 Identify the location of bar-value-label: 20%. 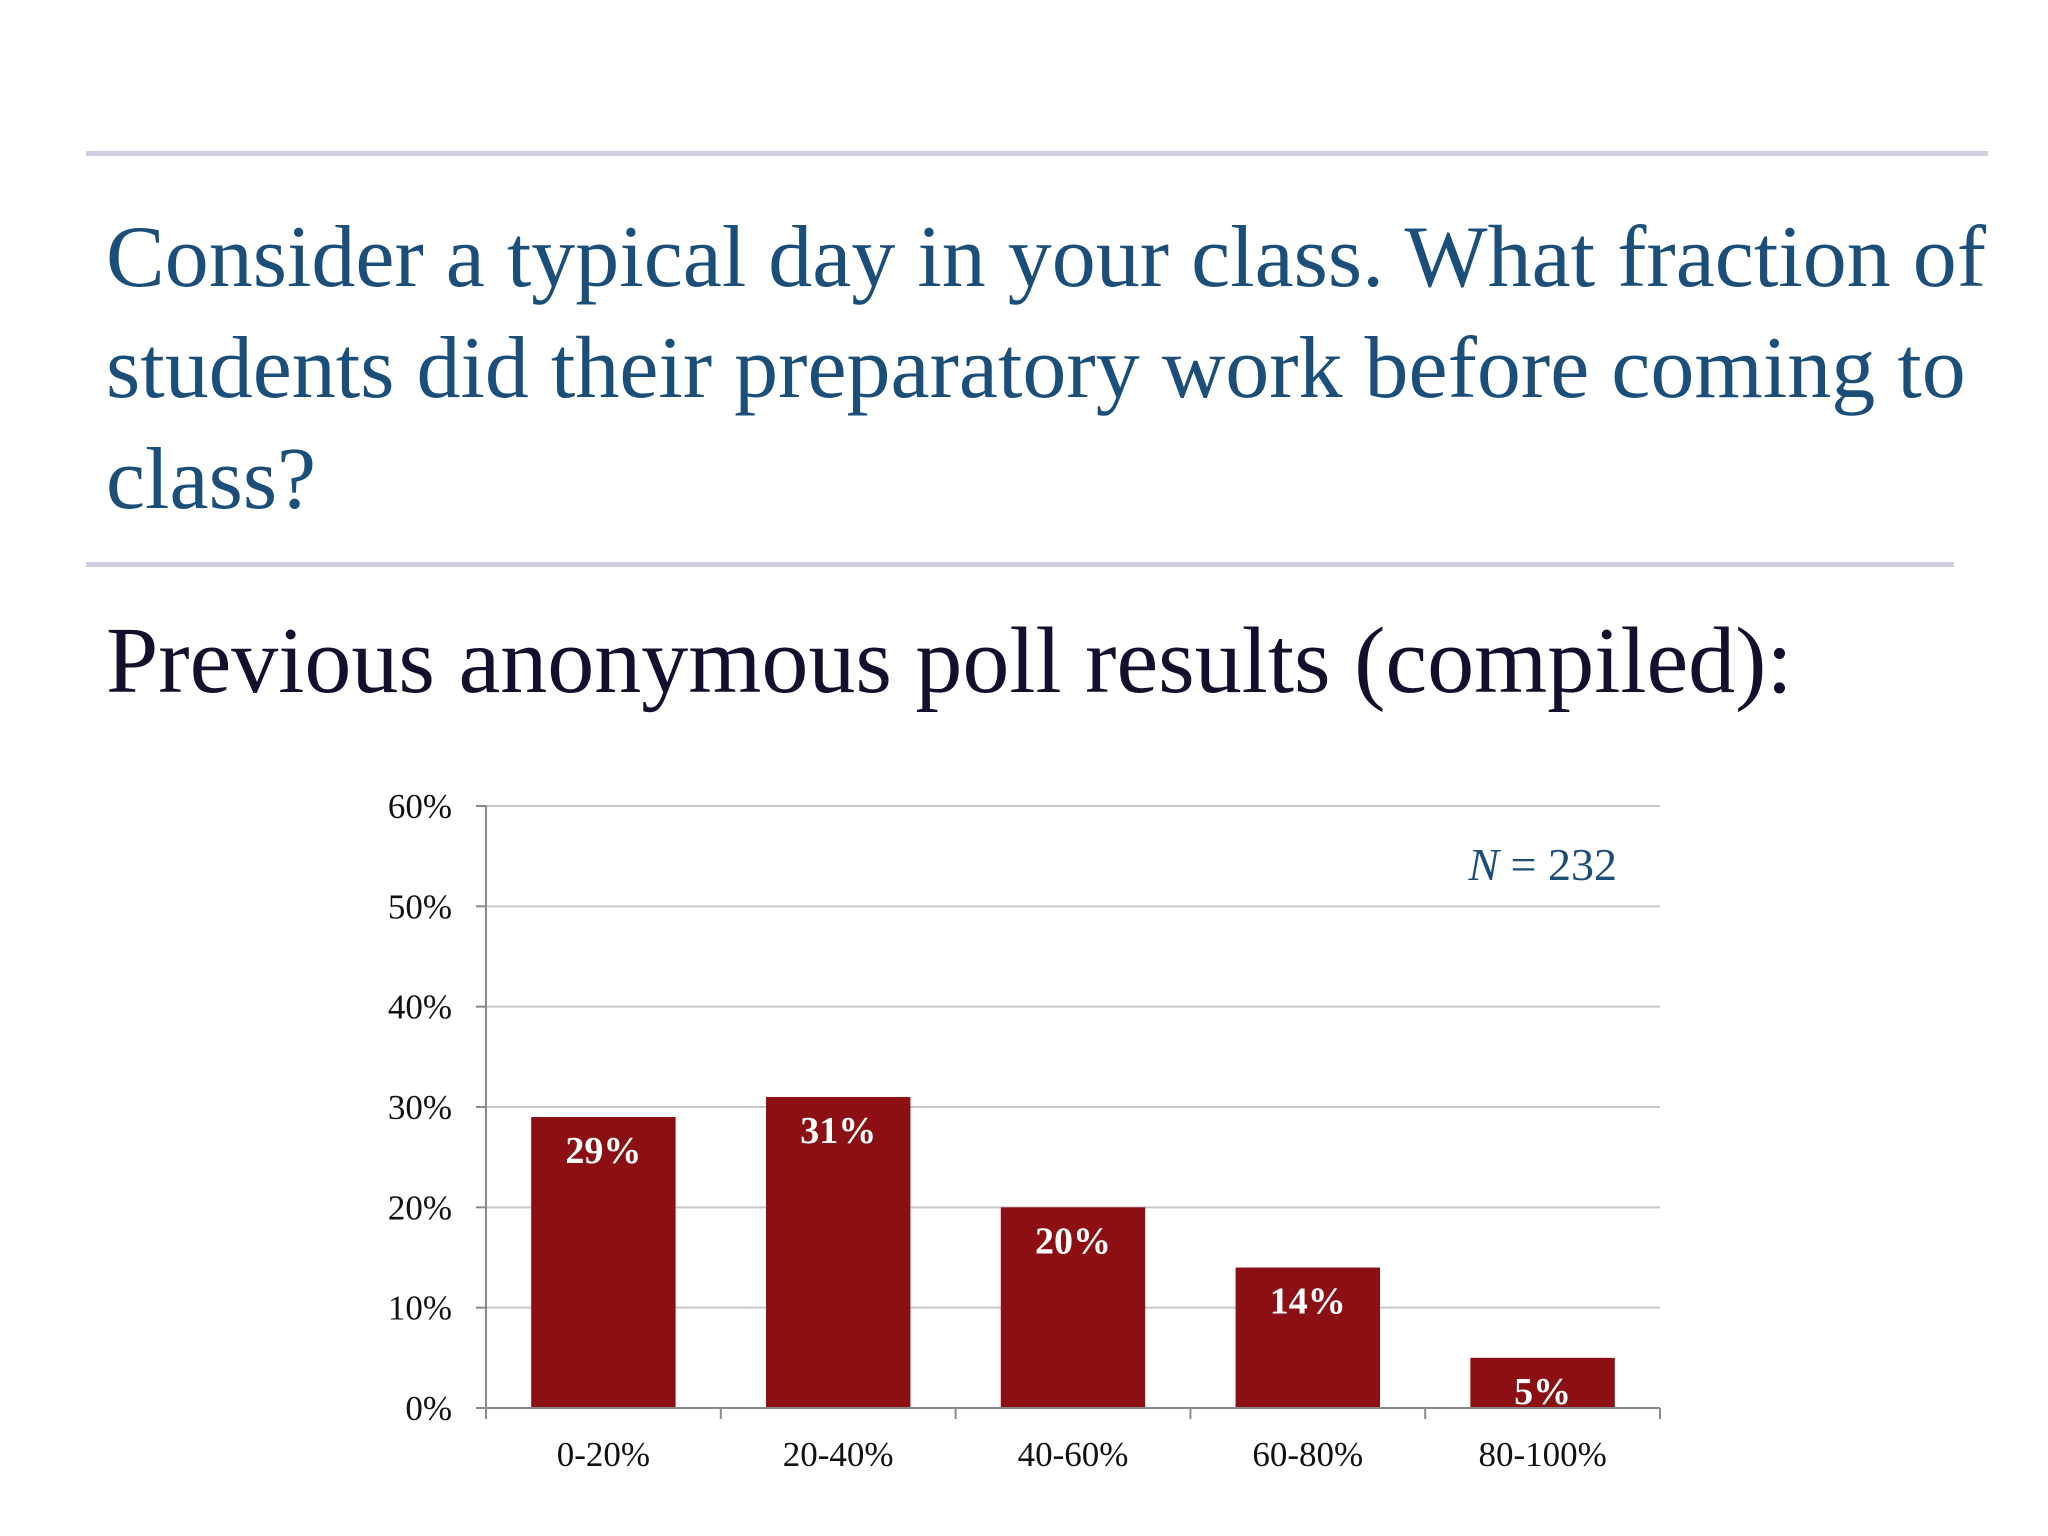
(1073, 1241).